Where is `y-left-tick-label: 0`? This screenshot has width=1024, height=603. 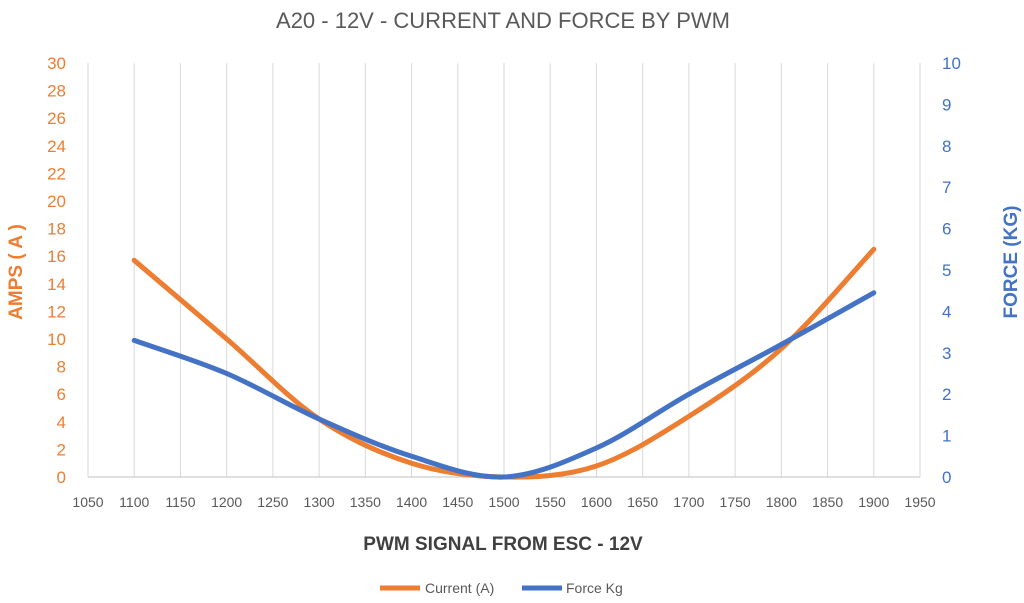 y-left-tick-label: 0 is located at coordinates (61, 477).